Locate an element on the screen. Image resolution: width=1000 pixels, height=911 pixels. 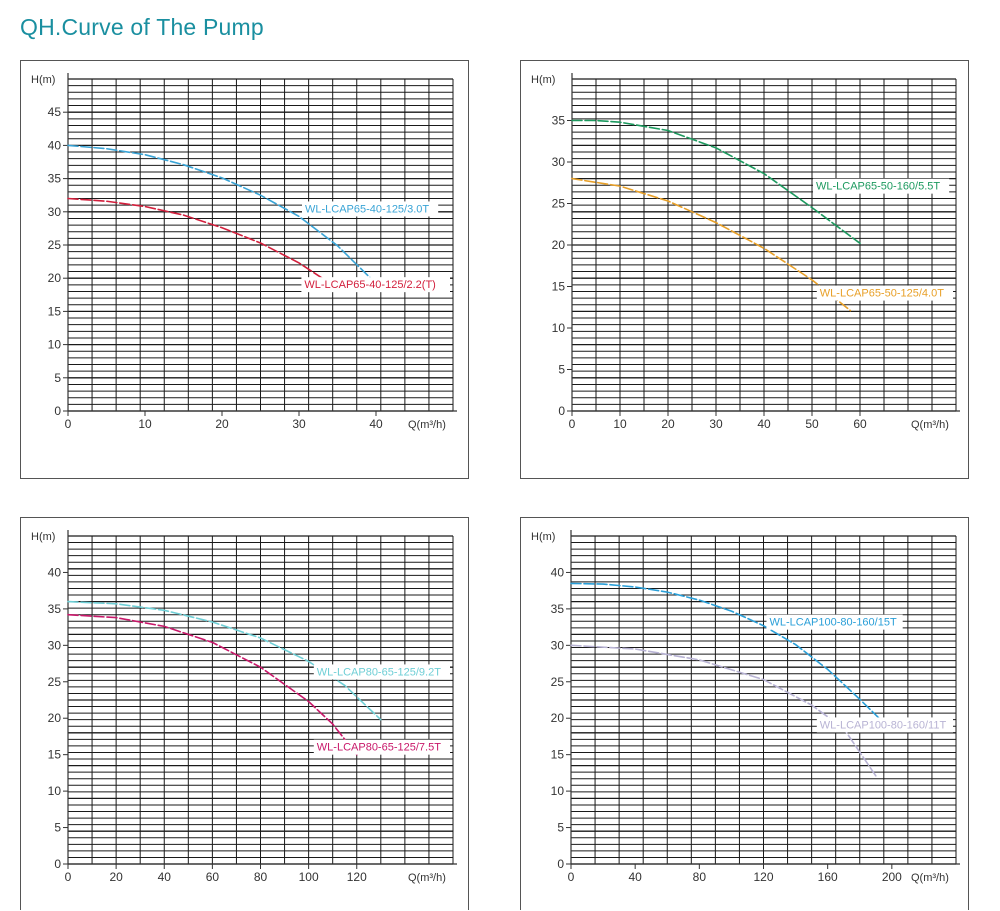
chart2-y-tick-label: 25 is located at coordinates (559, 204).